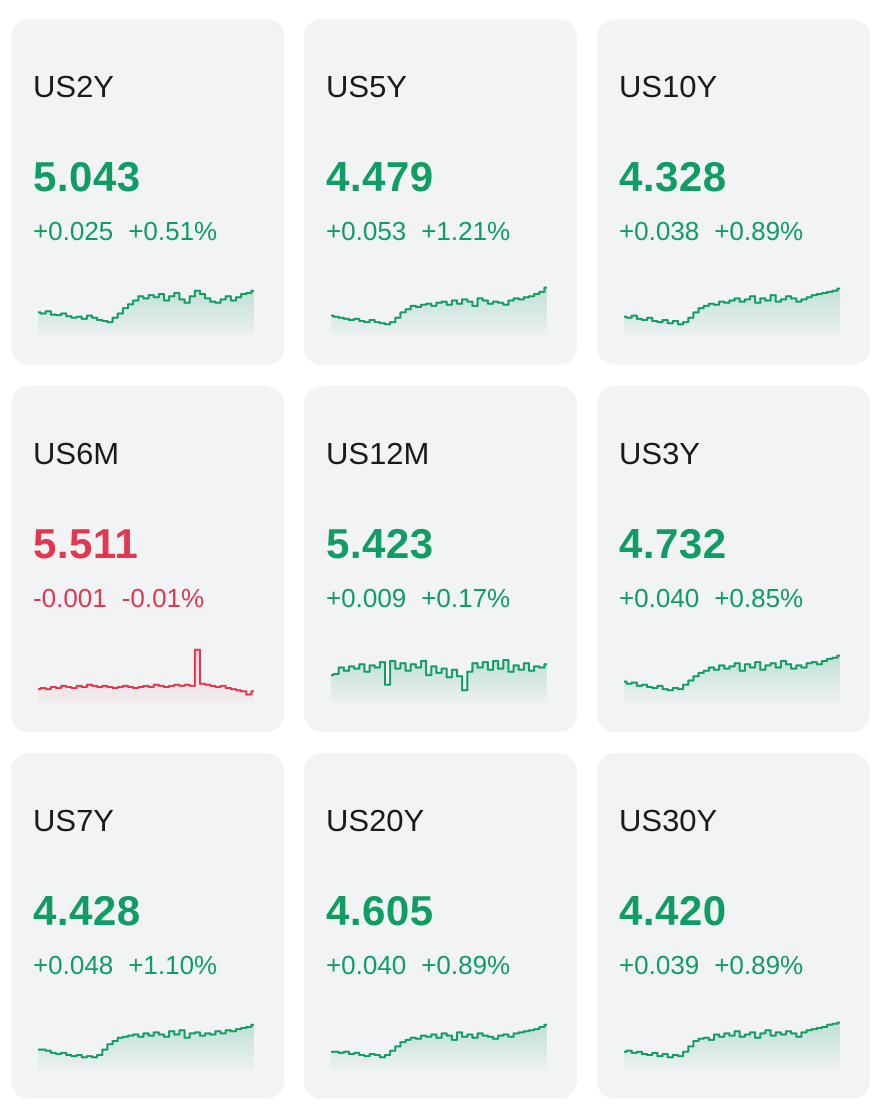 This screenshot has width=882, height=1112. I want to click on quote-price: 5.043, so click(87, 176).